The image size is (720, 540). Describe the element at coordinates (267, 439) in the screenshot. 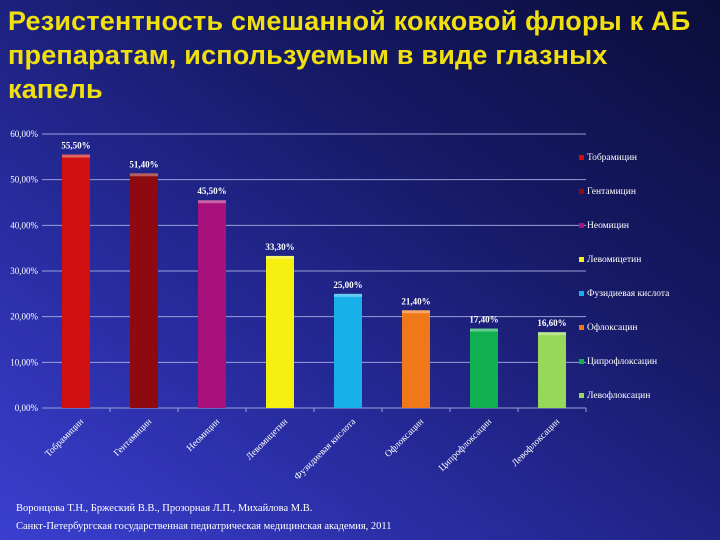

I see `x-tick-label: Левомицетин` at that location.